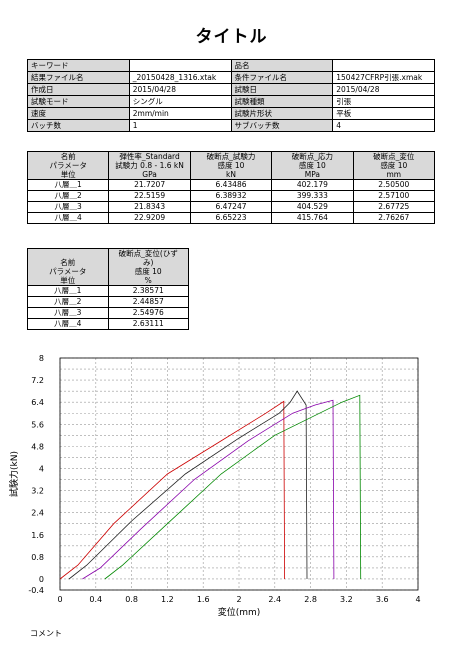 This screenshot has width=463, height=660. What do you see at coordinates (238, 599) in the screenshot?
I see `x-tick-label: 2` at bounding box center [238, 599].